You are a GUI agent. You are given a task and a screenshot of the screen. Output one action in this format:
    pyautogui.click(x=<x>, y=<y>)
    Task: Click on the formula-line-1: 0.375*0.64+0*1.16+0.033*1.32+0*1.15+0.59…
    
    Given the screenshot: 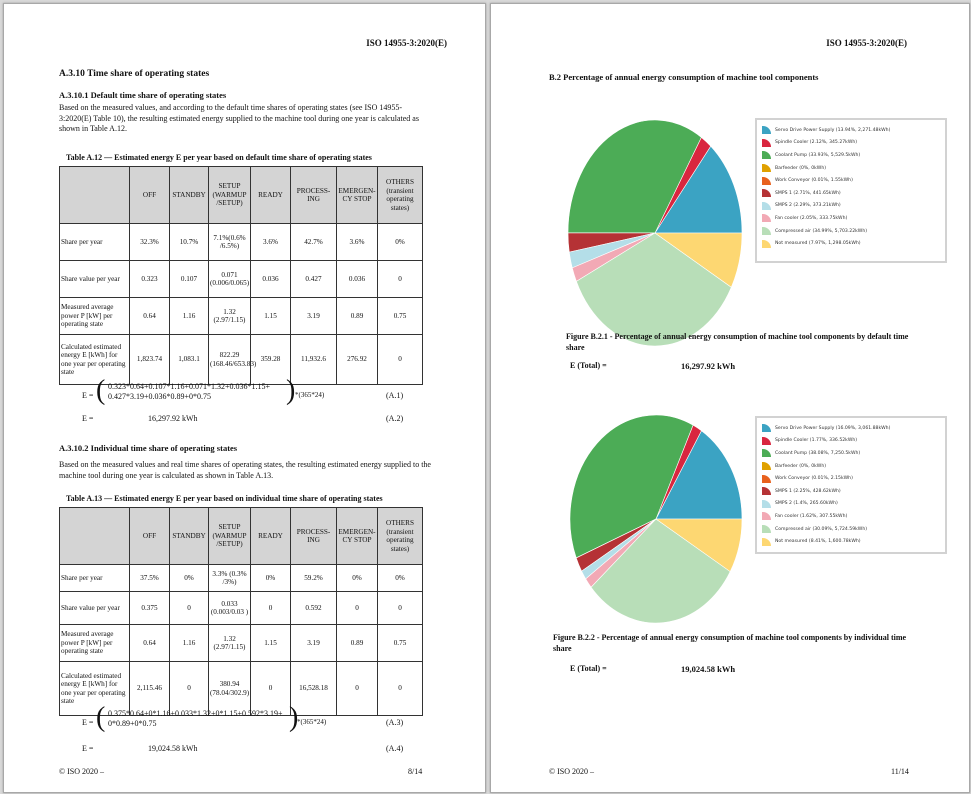 What is the action you would take?
    pyautogui.click(x=195, y=713)
    